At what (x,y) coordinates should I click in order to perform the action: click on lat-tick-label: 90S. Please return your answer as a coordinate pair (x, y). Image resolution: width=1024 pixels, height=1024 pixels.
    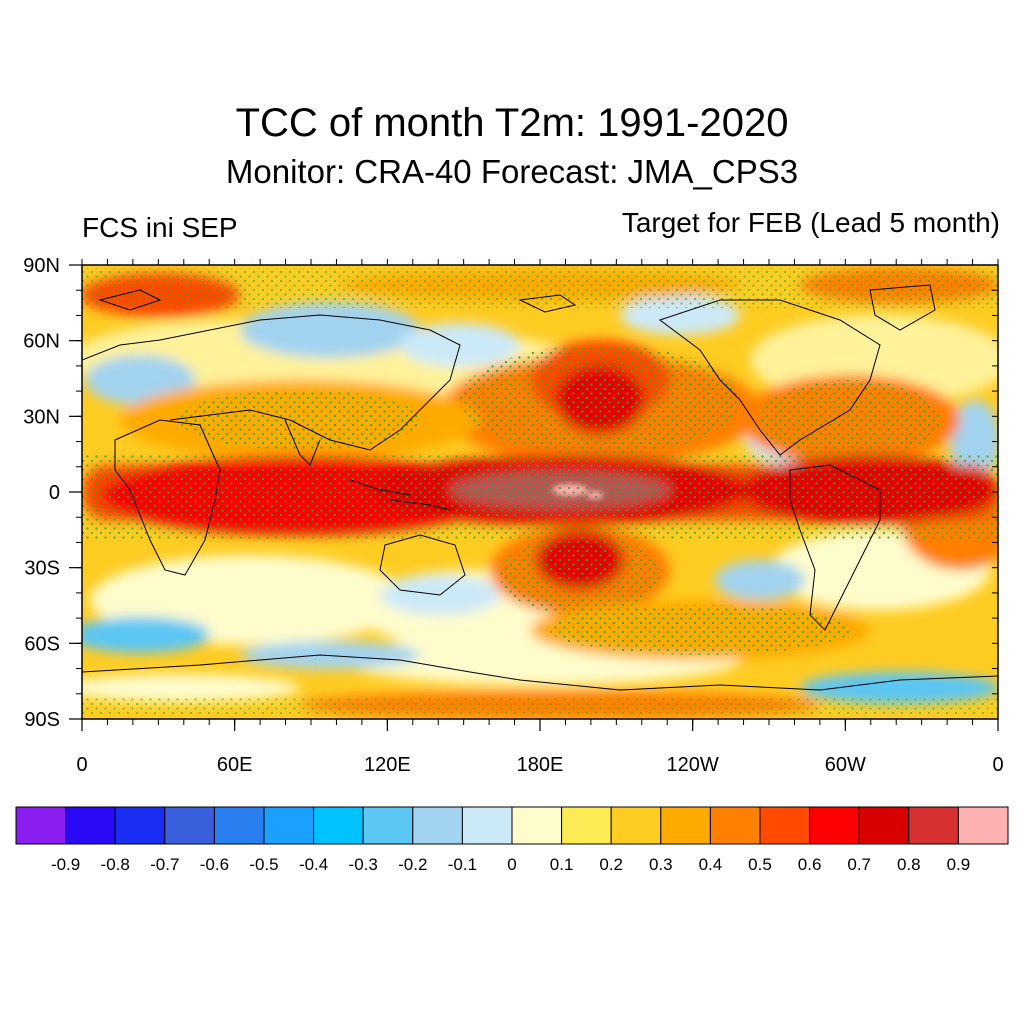
    Looking at the image, I should click on (42, 720).